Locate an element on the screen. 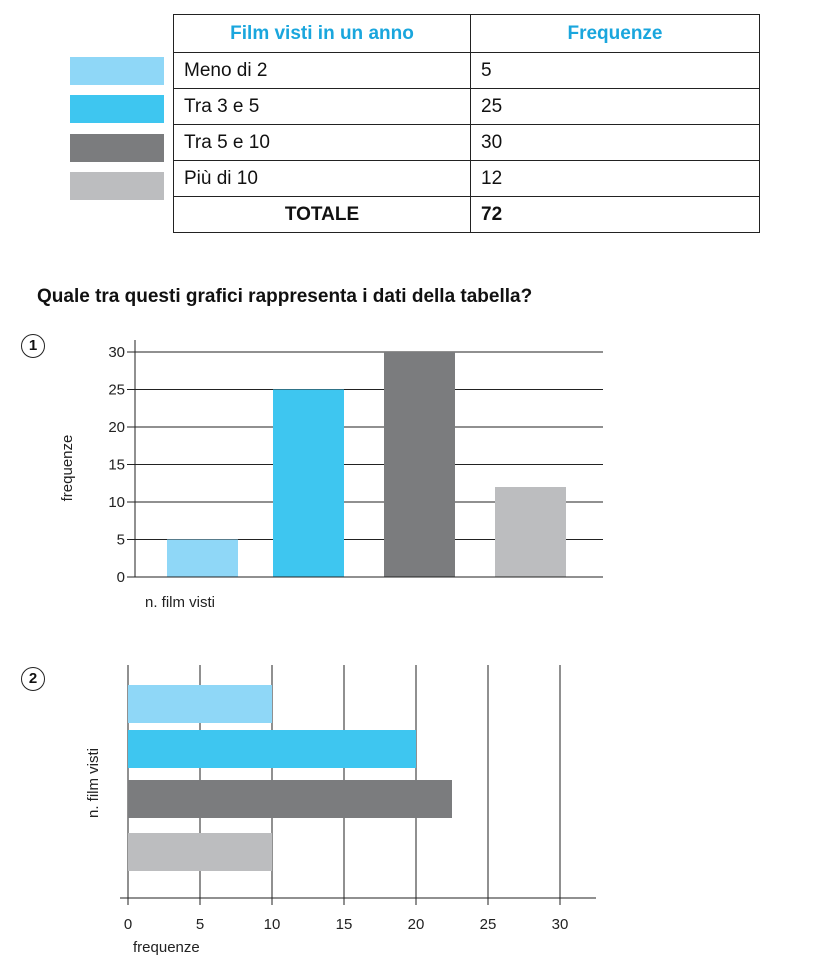  row-value: 5 is located at coordinates (615, 70).